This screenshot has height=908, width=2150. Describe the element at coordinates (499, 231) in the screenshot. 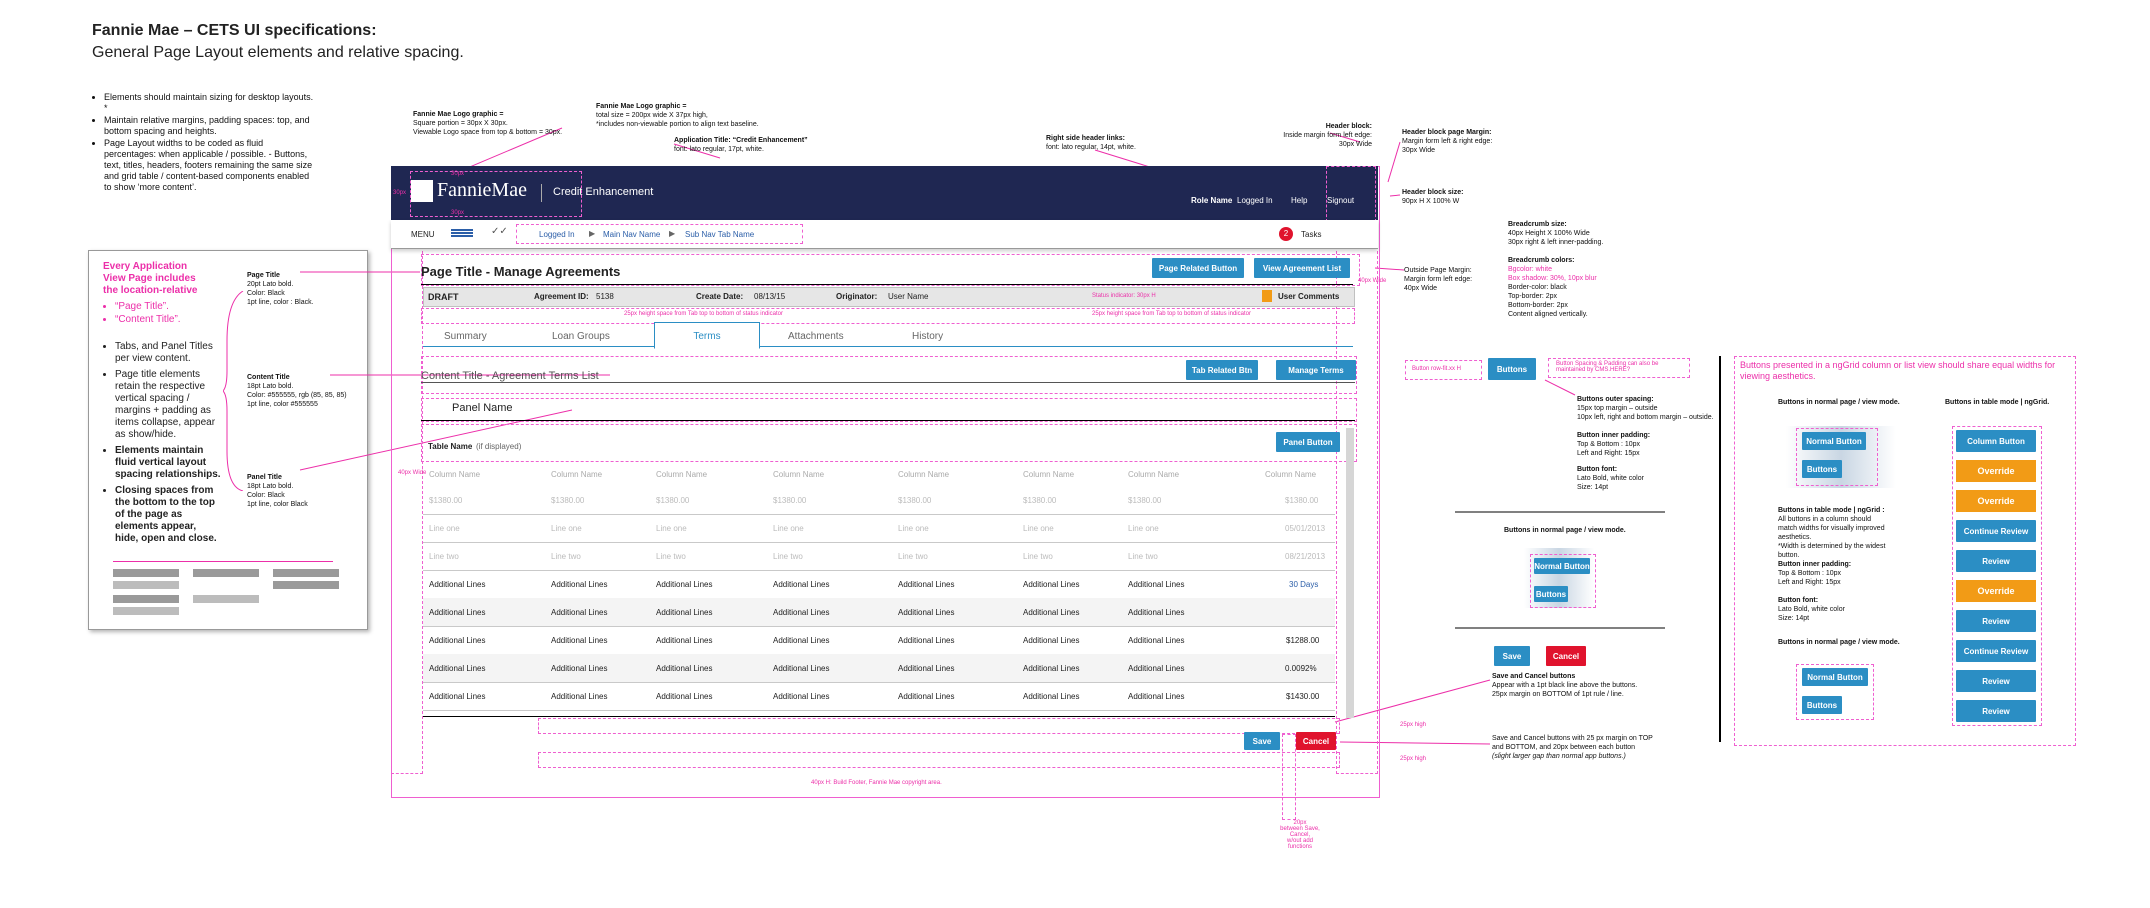

I see `check-chevron-icon: ✓✓` at that location.